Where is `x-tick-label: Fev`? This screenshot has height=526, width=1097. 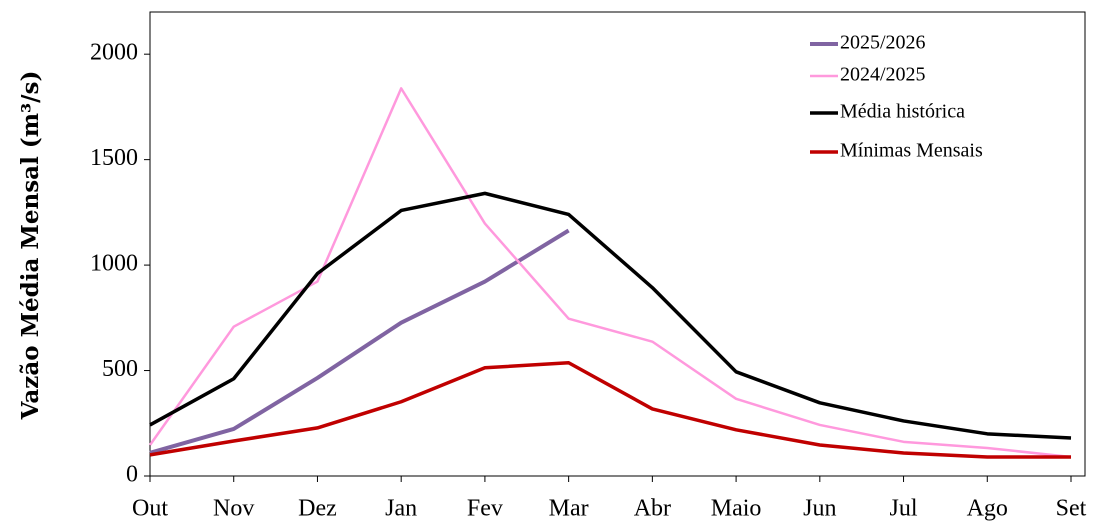
x-tick-label: Fev is located at coordinates (485, 509).